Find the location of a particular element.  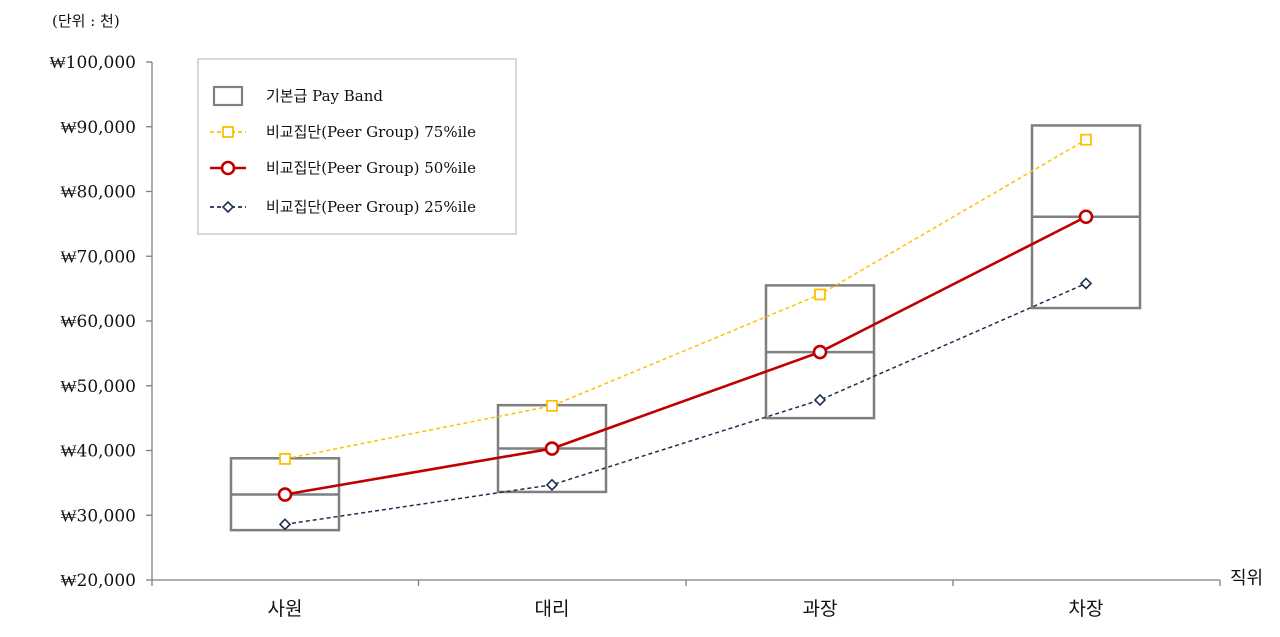

legend-label-0: 비교집단(Peer Group) 75%ile is located at coordinates (371, 132).